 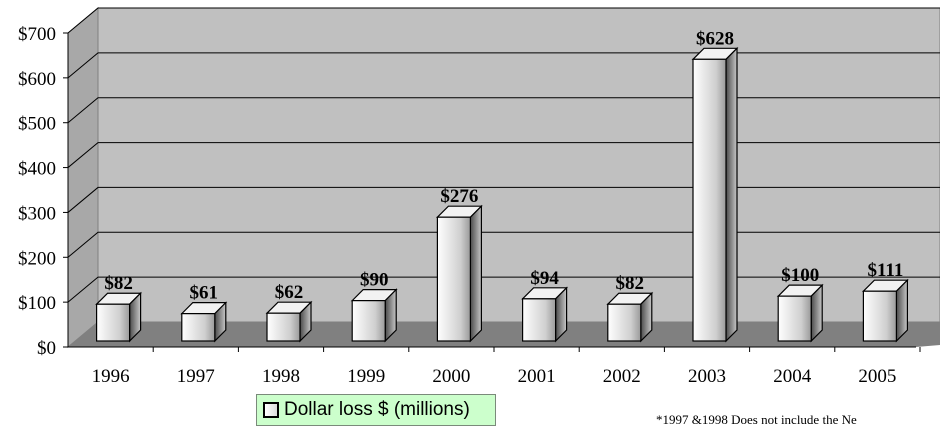 I want to click on x-tick-label: 2002, so click(x=622, y=376).